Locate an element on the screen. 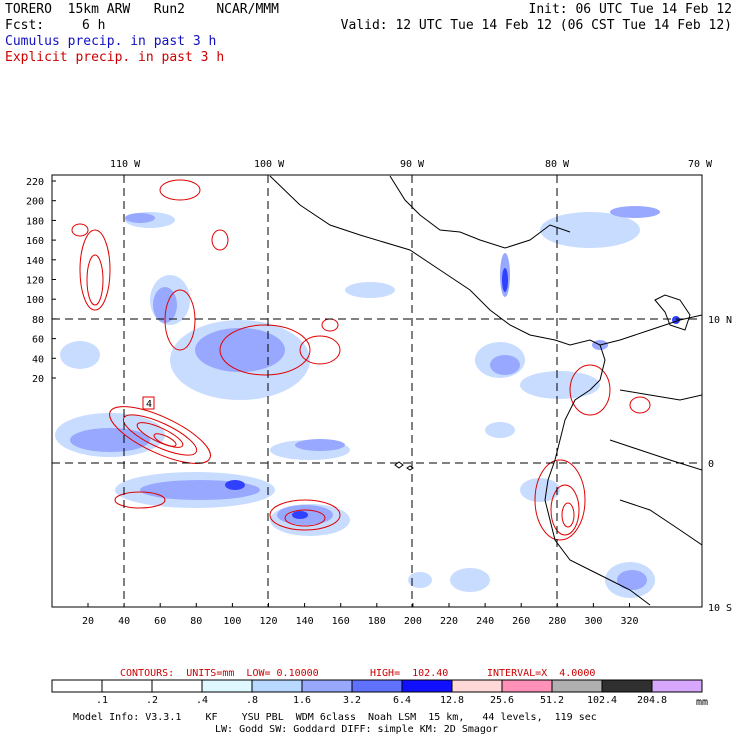  lon-label-110w: 110 W is located at coordinates (125, 164).